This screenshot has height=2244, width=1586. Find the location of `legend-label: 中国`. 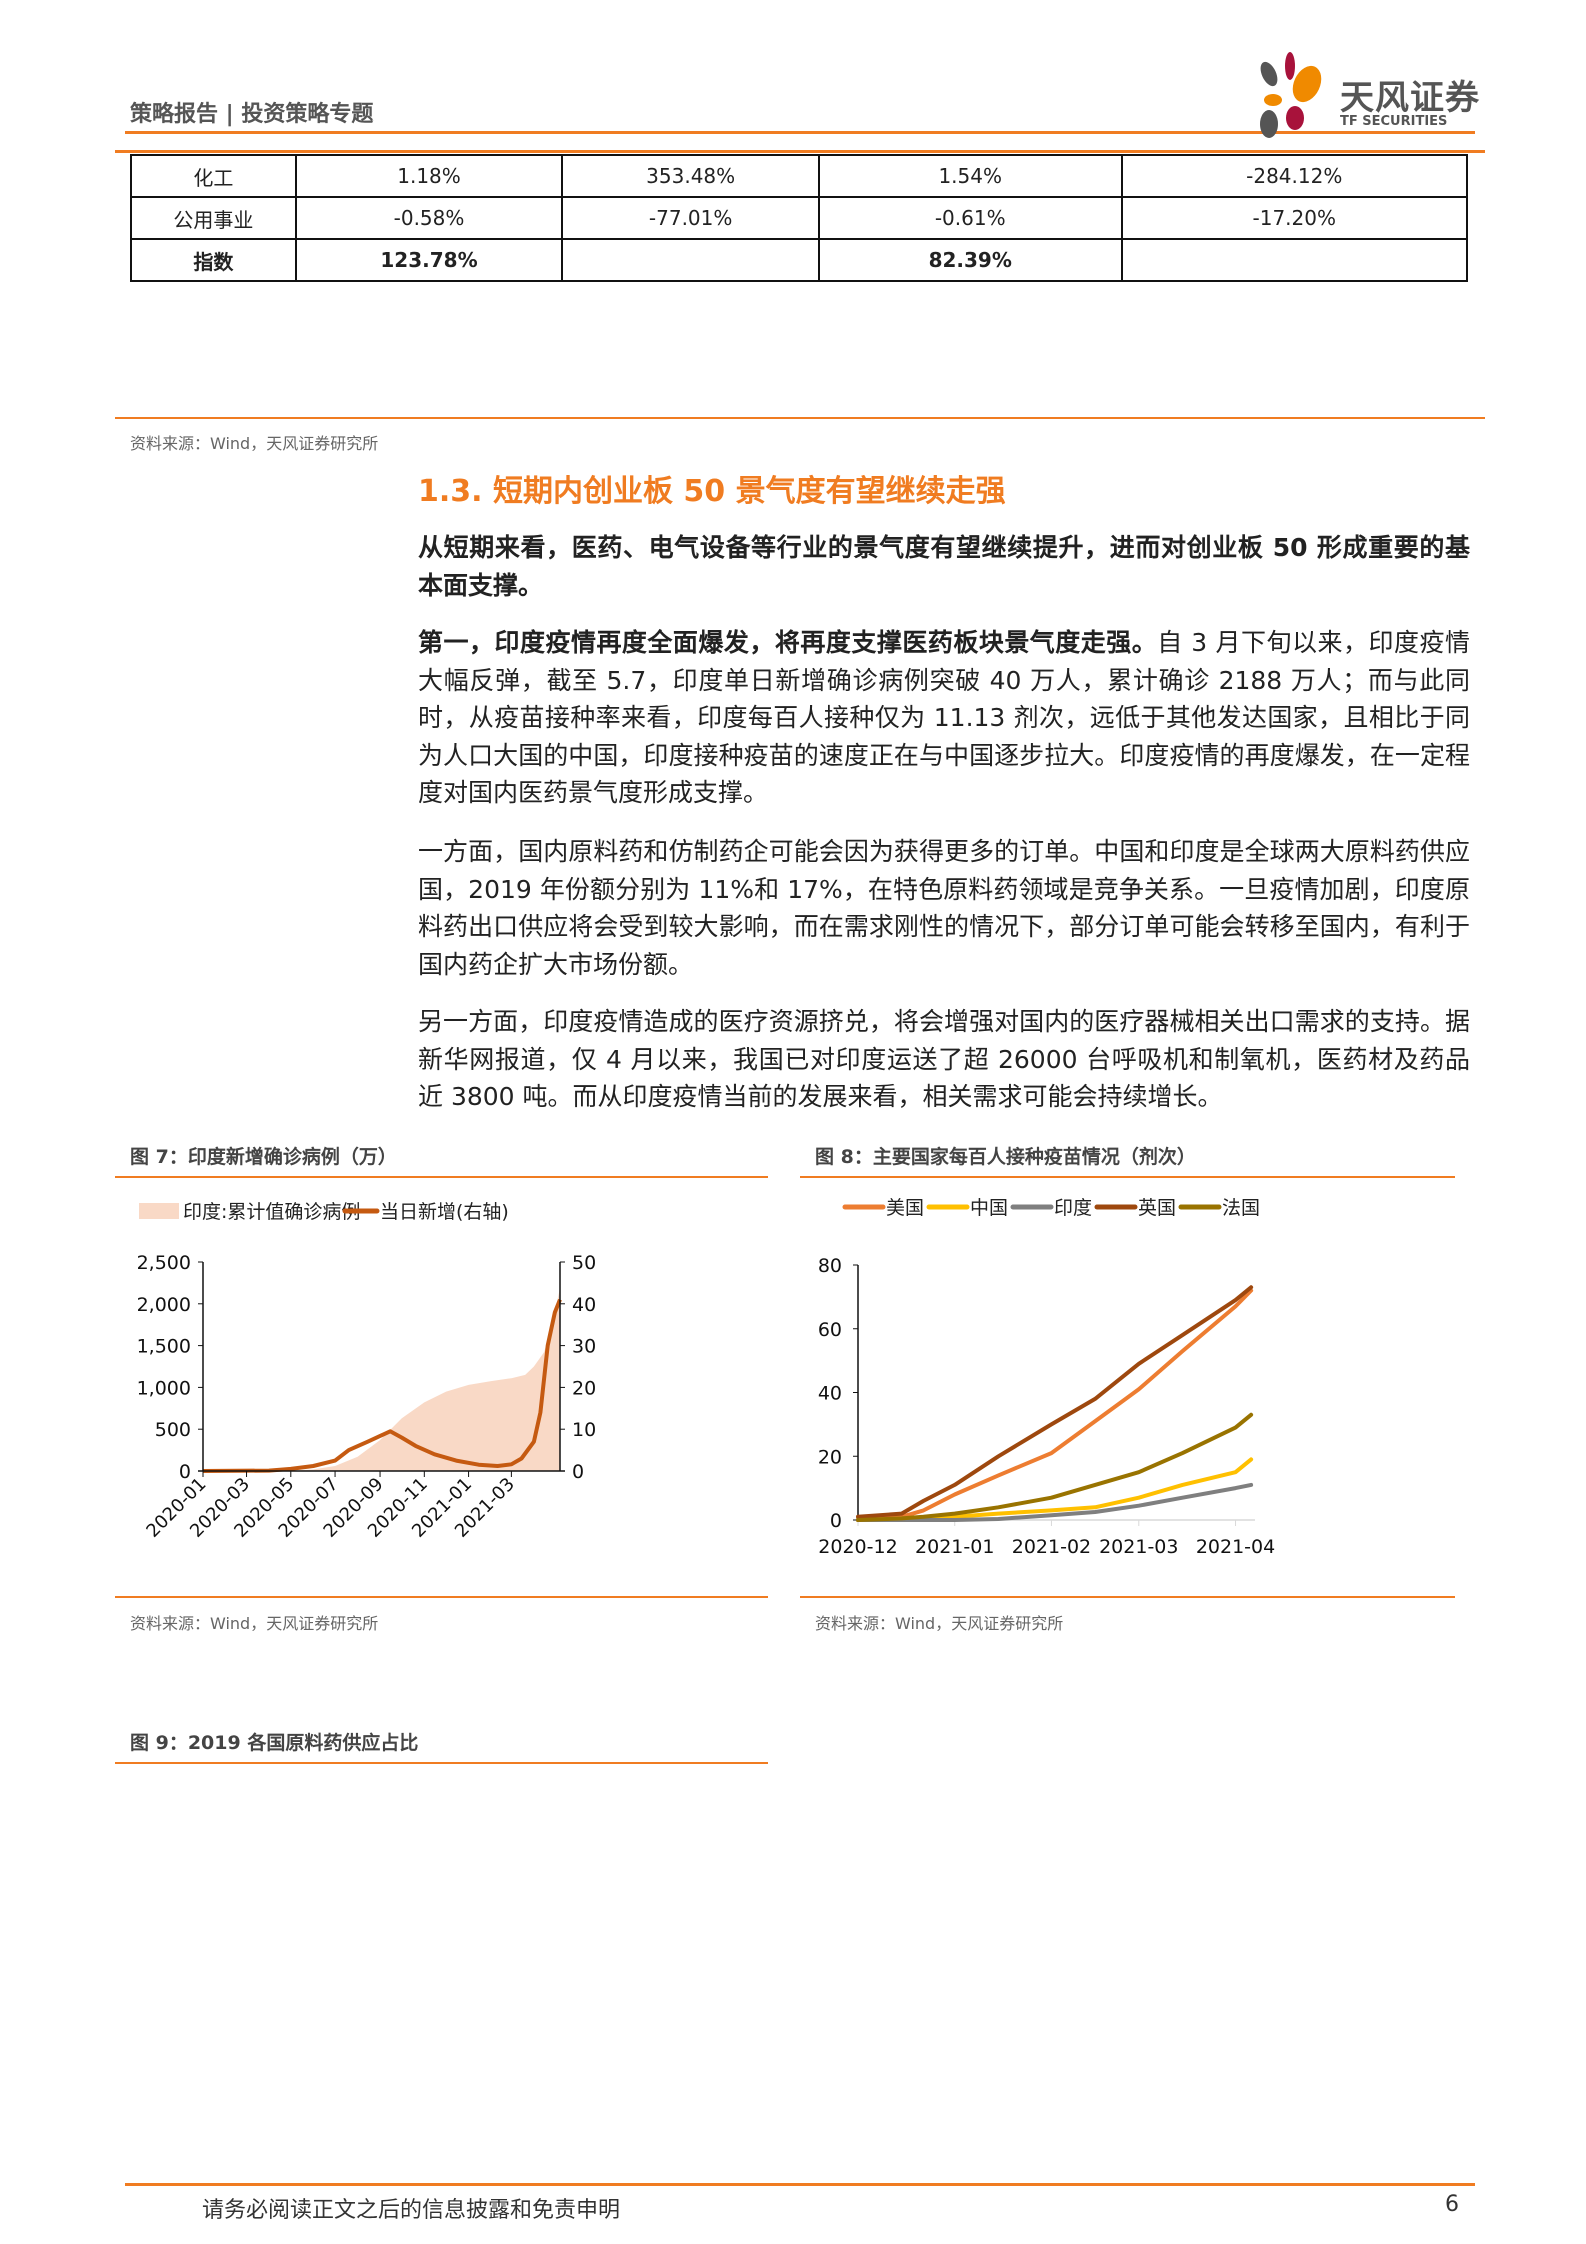

legend-label: 中国 is located at coordinates (989, 1208).